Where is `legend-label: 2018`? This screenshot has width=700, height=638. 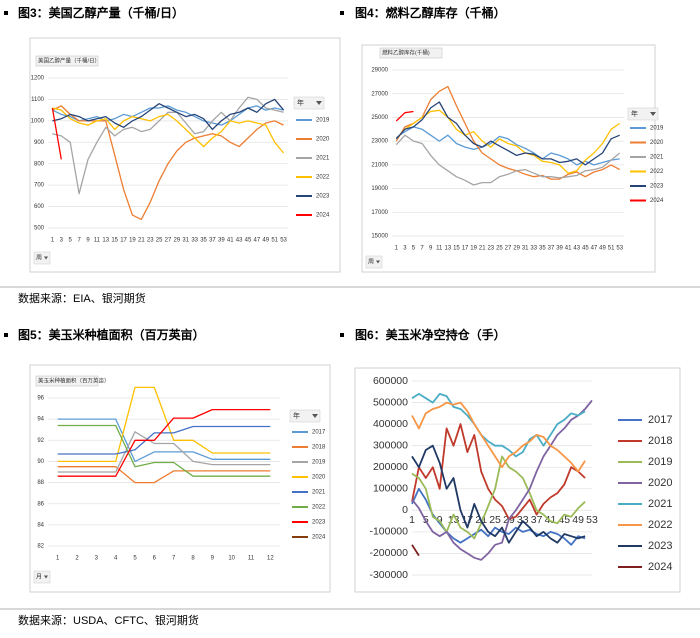
legend-label: 2018 is located at coordinates (319, 448).